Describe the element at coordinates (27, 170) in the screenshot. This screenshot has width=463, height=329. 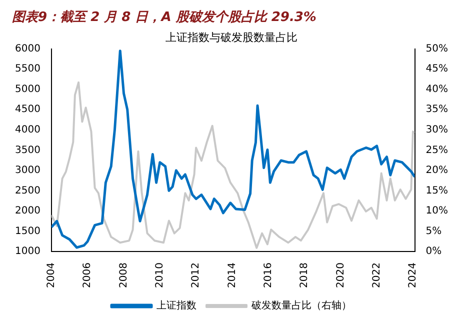
I see `y-tick-label: 3000` at that location.